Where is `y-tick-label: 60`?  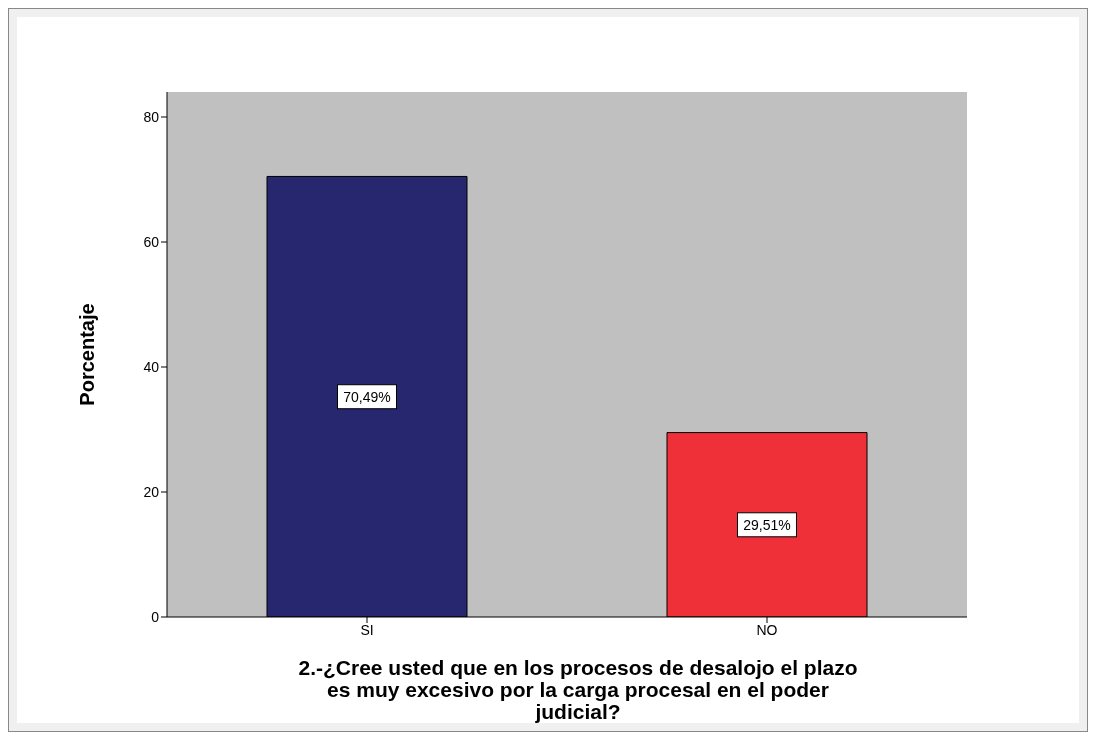 y-tick-label: 60 is located at coordinates (151, 241).